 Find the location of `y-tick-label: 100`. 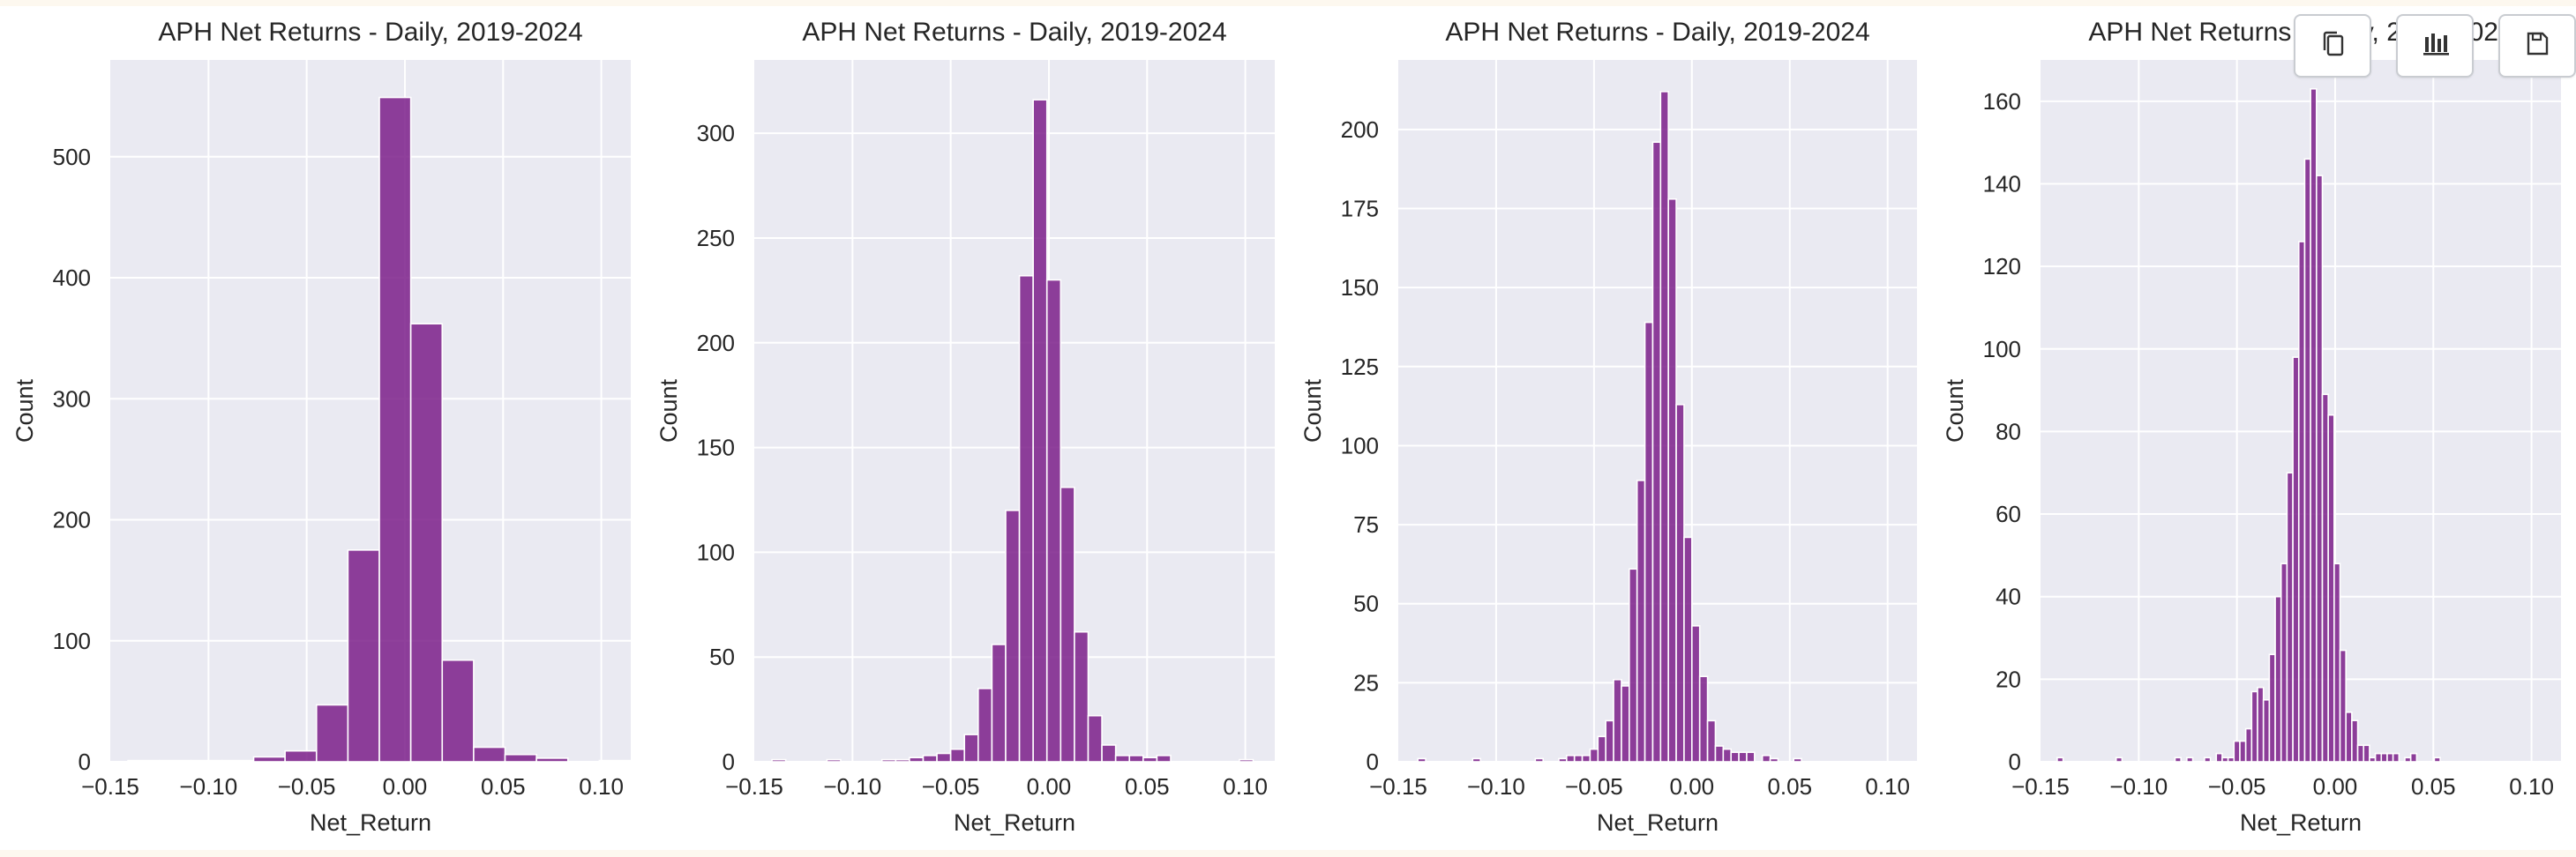

y-tick-label: 100 is located at coordinates (1360, 445).